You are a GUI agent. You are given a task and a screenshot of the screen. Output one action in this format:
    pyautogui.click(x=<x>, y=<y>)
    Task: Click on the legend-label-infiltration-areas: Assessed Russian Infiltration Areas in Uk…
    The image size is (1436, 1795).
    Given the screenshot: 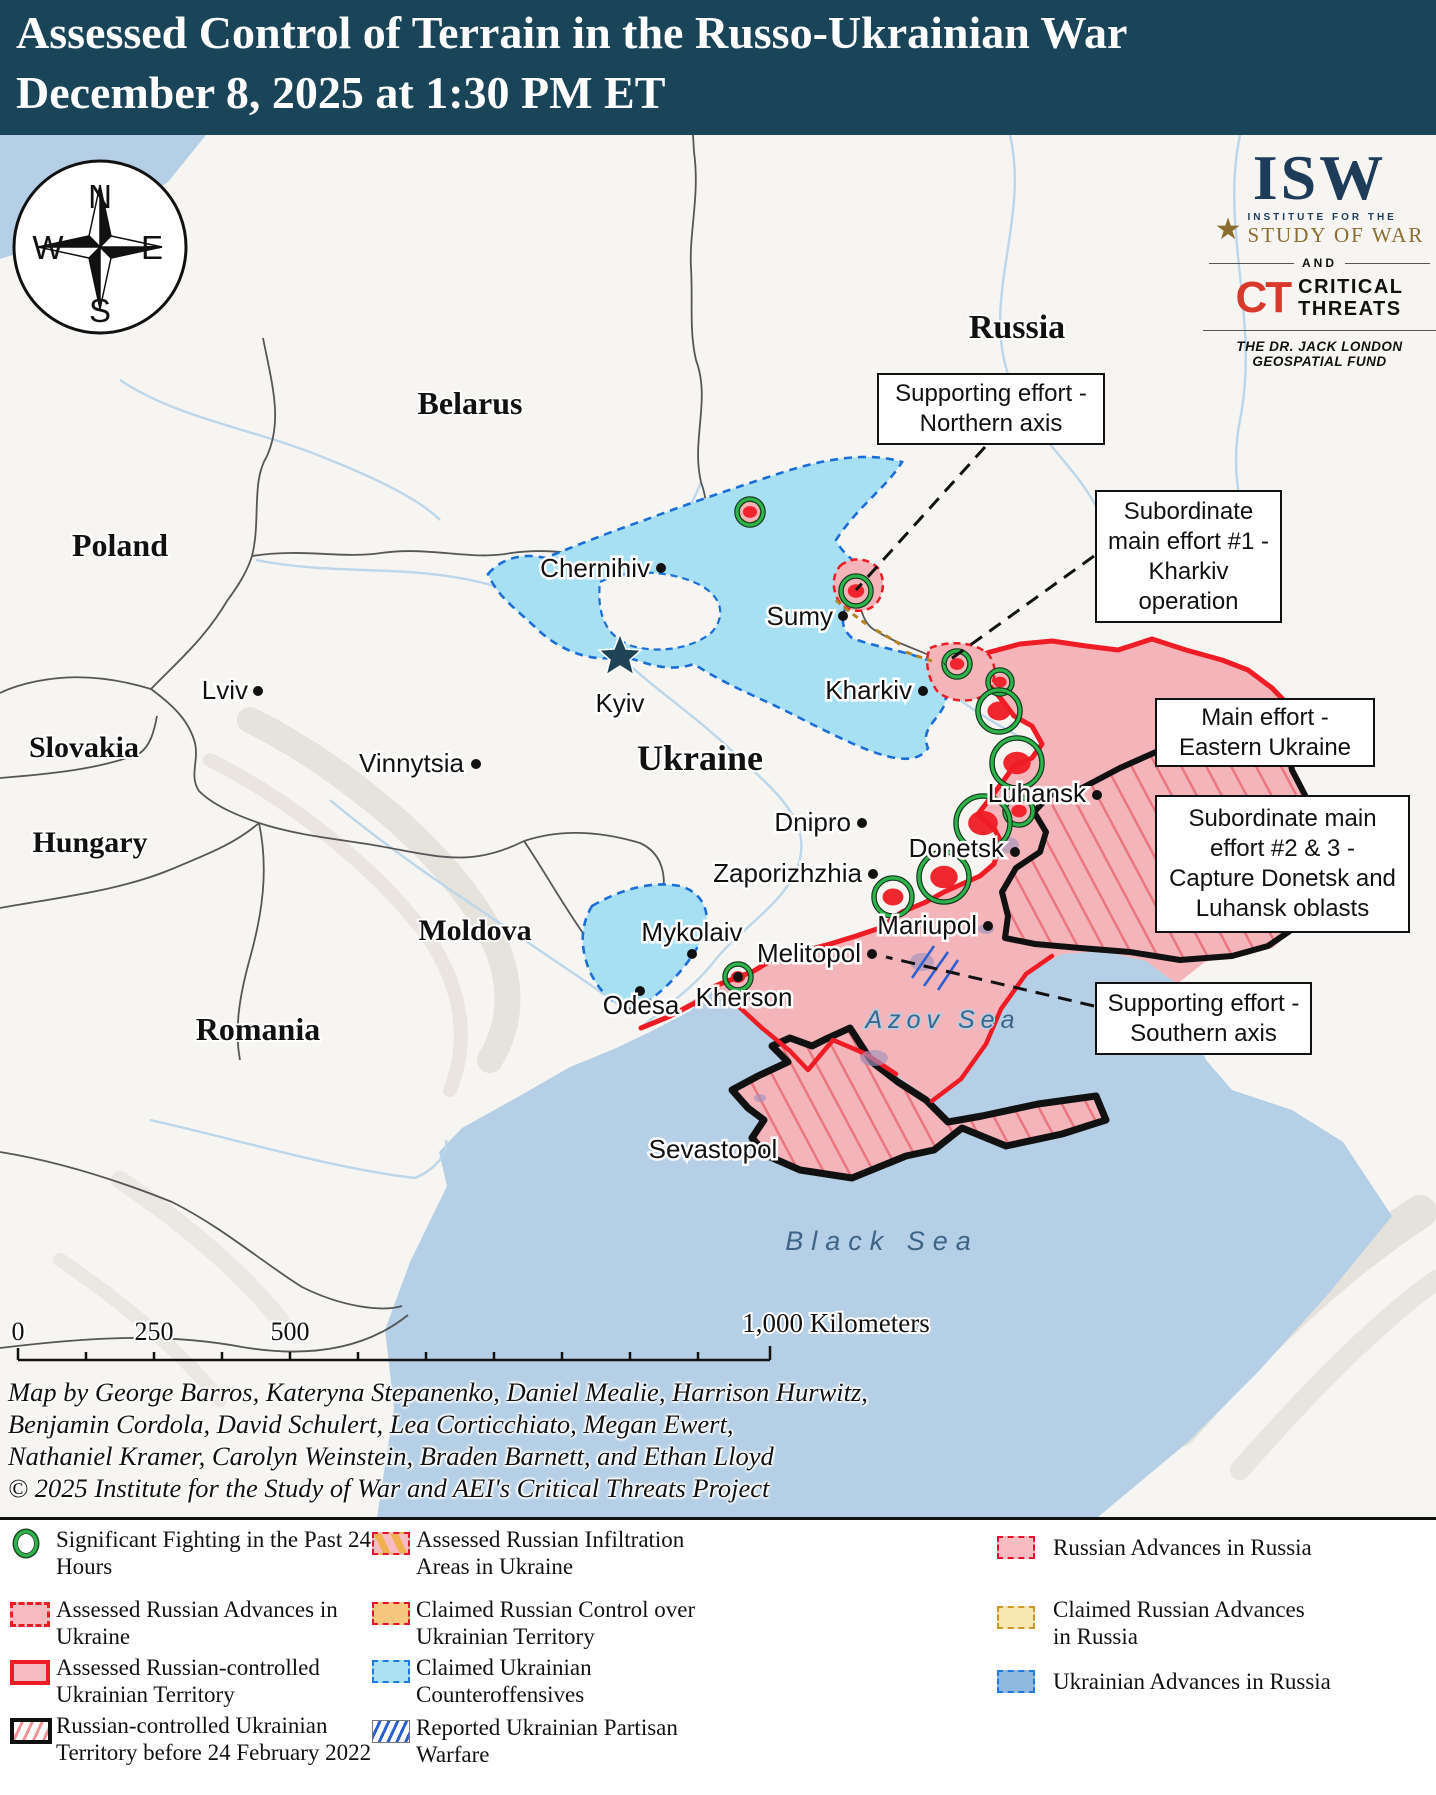 What is the action you would take?
    pyautogui.click(x=550, y=1553)
    